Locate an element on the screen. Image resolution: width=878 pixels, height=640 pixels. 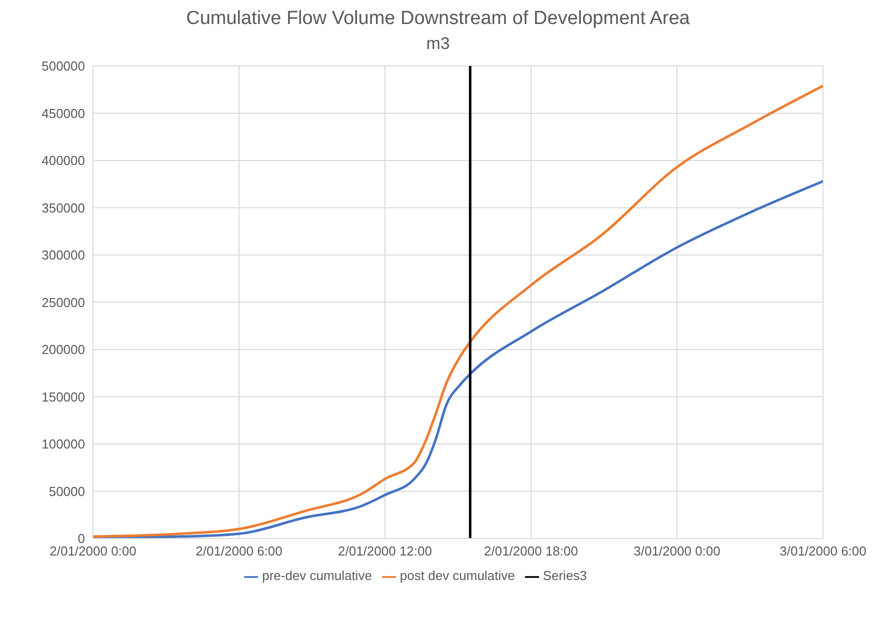
y-tick-label: 300000 is located at coordinates (63, 255).